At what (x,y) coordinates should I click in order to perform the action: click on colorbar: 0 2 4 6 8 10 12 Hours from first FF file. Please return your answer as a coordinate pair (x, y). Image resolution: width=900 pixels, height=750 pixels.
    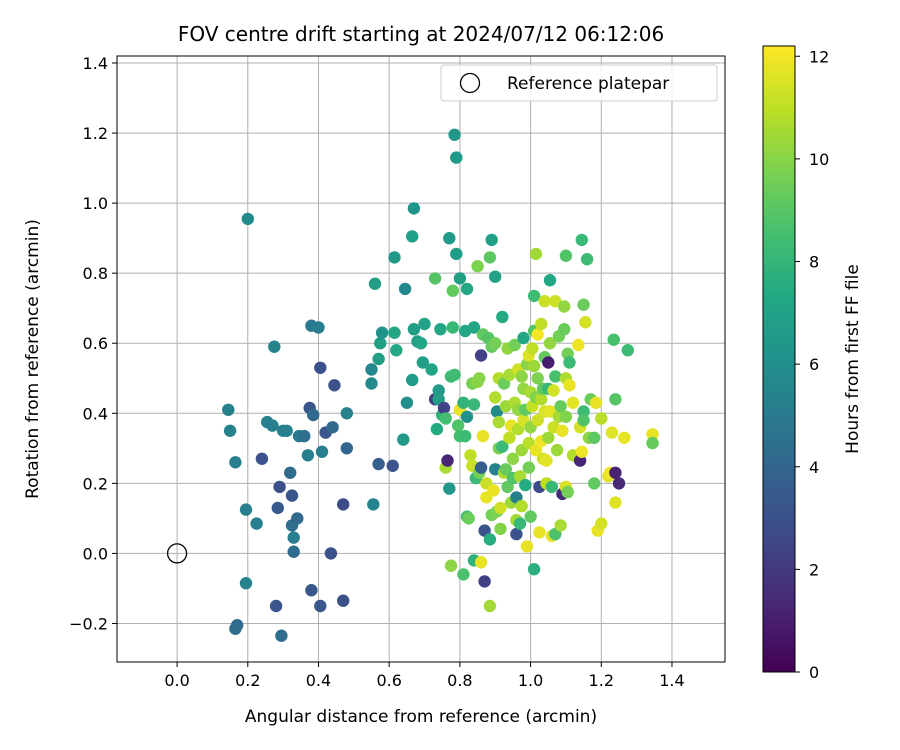
    Looking at the image, I should click on (812, 363).